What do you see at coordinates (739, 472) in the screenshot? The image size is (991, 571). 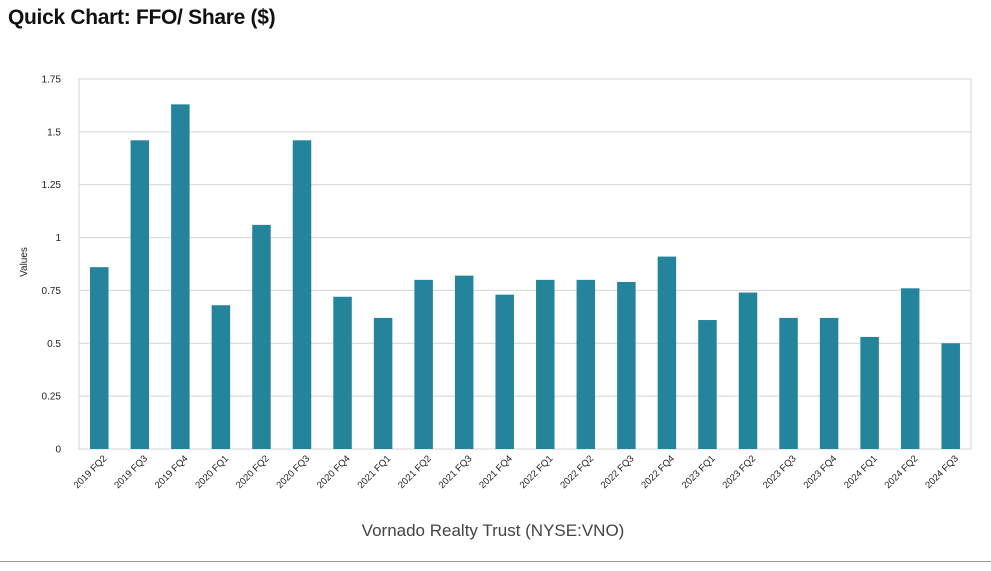 I see `x-tick-label: 2023 FQ2` at bounding box center [739, 472].